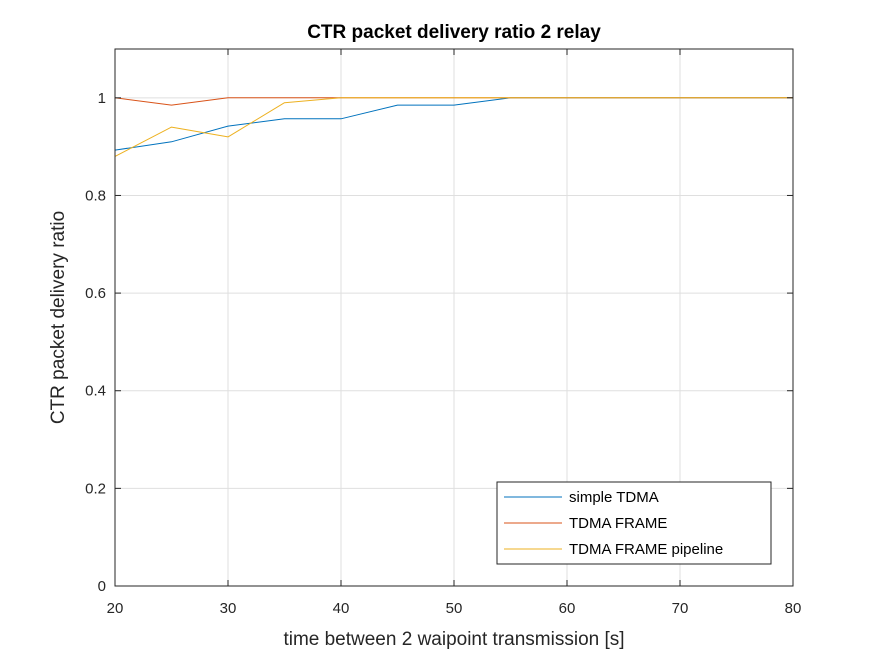 The height and width of the screenshot is (656, 875). Describe the element at coordinates (453, 639) in the screenshot. I see `x-axis-label: time between 2 waipoint transmission [s]` at that location.